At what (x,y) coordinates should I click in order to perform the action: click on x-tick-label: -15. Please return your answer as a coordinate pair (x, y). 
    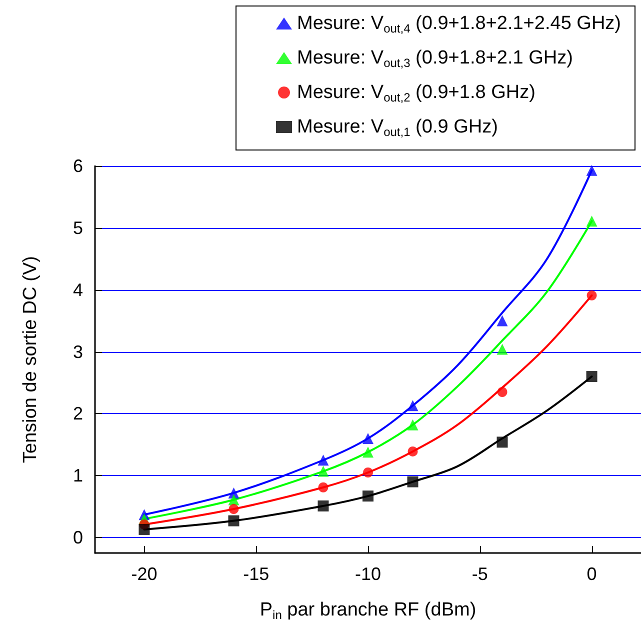
    Looking at the image, I should click on (256, 574).